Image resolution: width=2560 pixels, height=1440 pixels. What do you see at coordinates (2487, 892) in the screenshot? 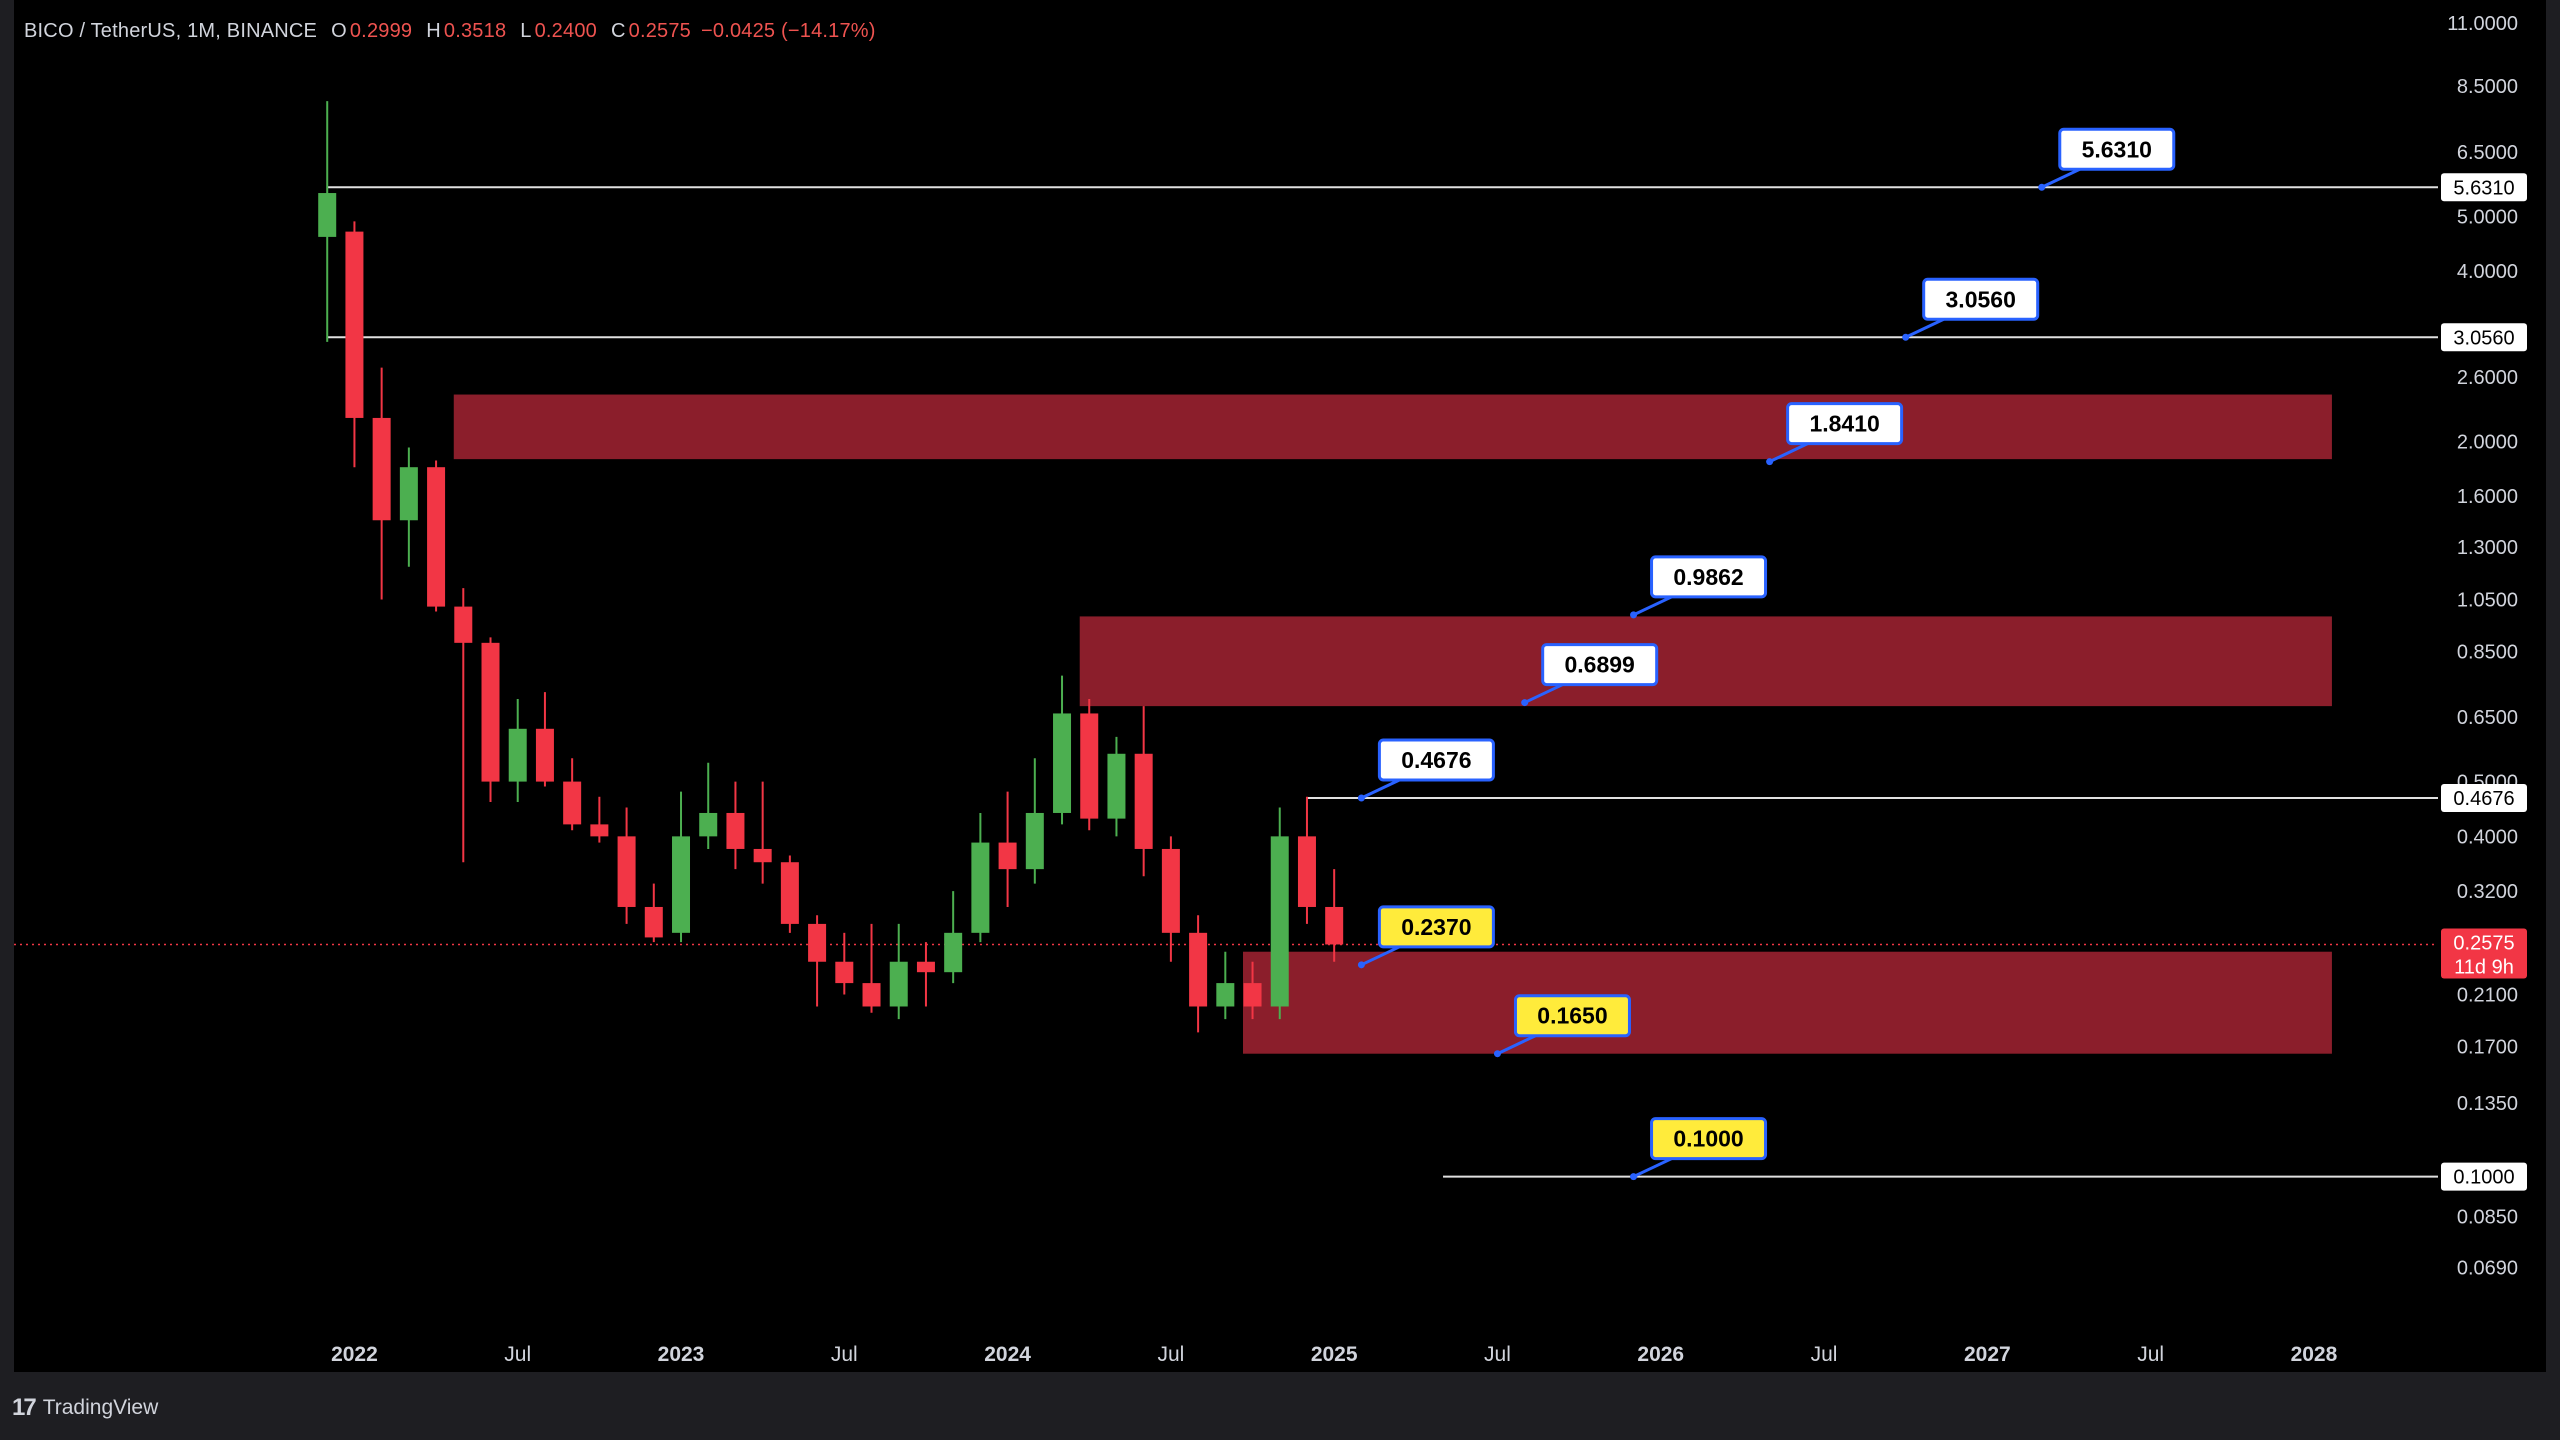
I see `y-tick-label-14: 0.3200` at bounding box center [2487, 892].